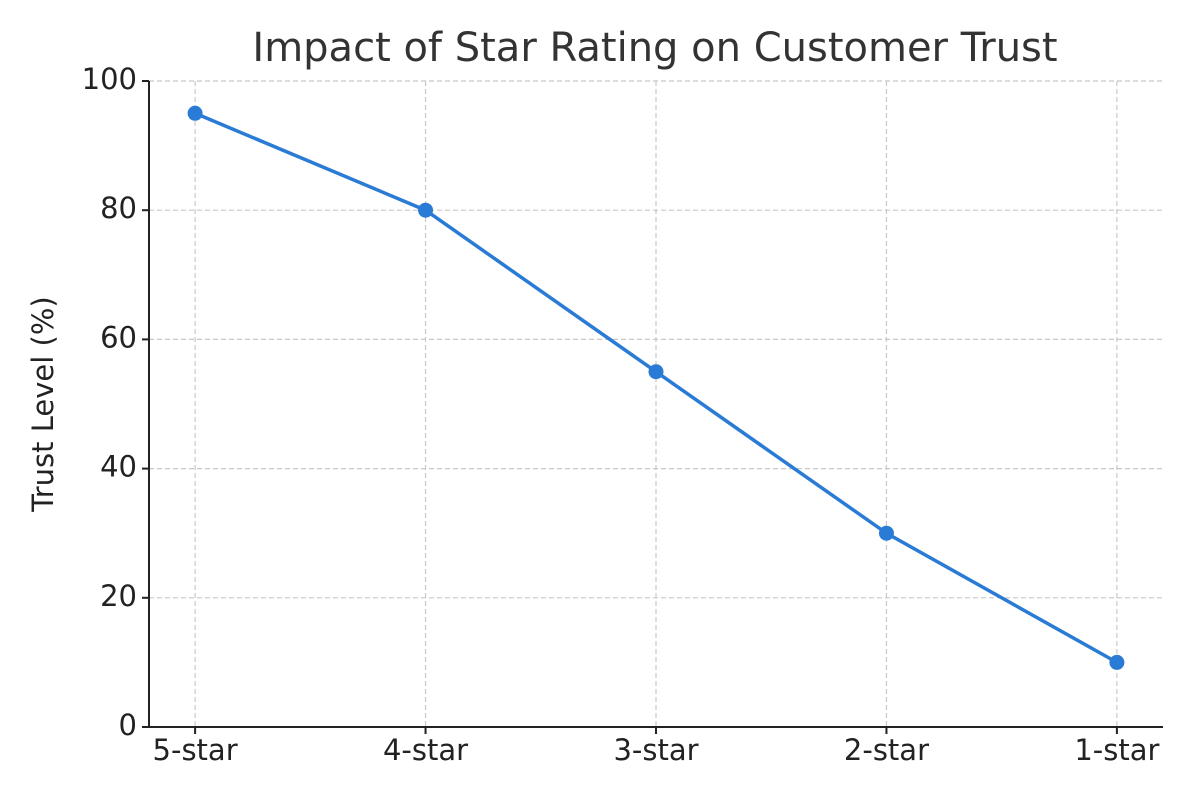 The width and height of the screenshot is (1200, 800). What do you see at coordinates (109, 79) in the screenshot?
I see `y-tick-label: 100` at bounding box center [109, 79].